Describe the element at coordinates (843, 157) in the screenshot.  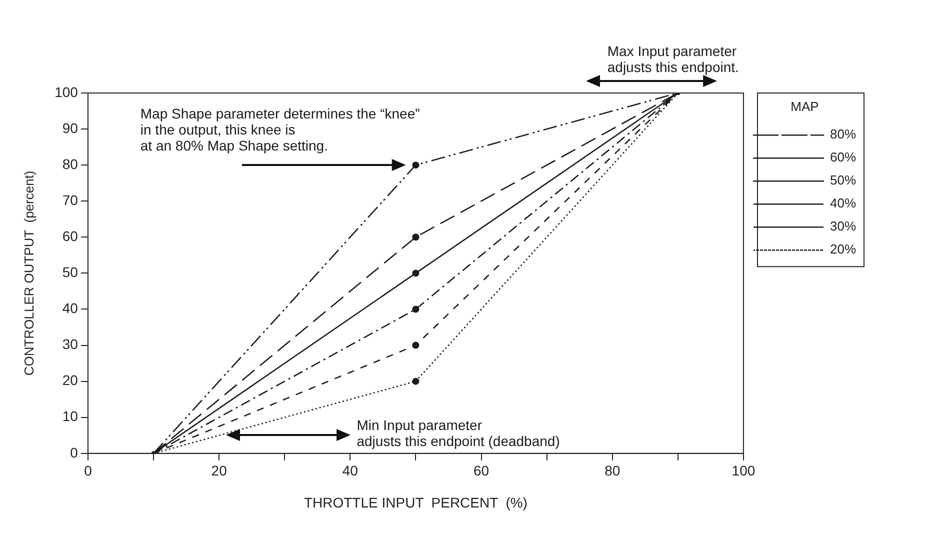
I see `text: 60%` at that location.